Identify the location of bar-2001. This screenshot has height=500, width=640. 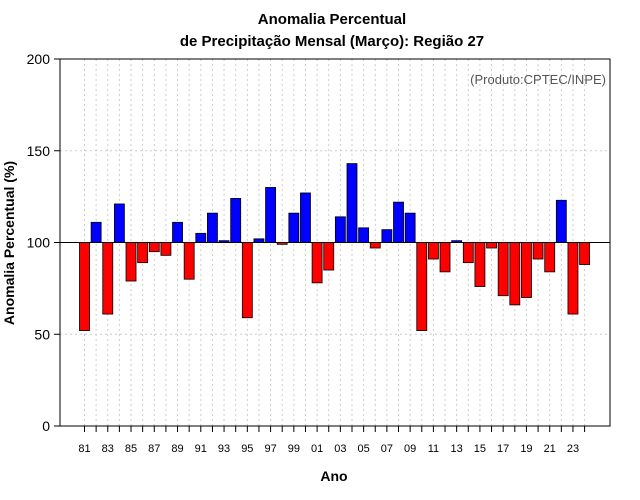
(317, 263).